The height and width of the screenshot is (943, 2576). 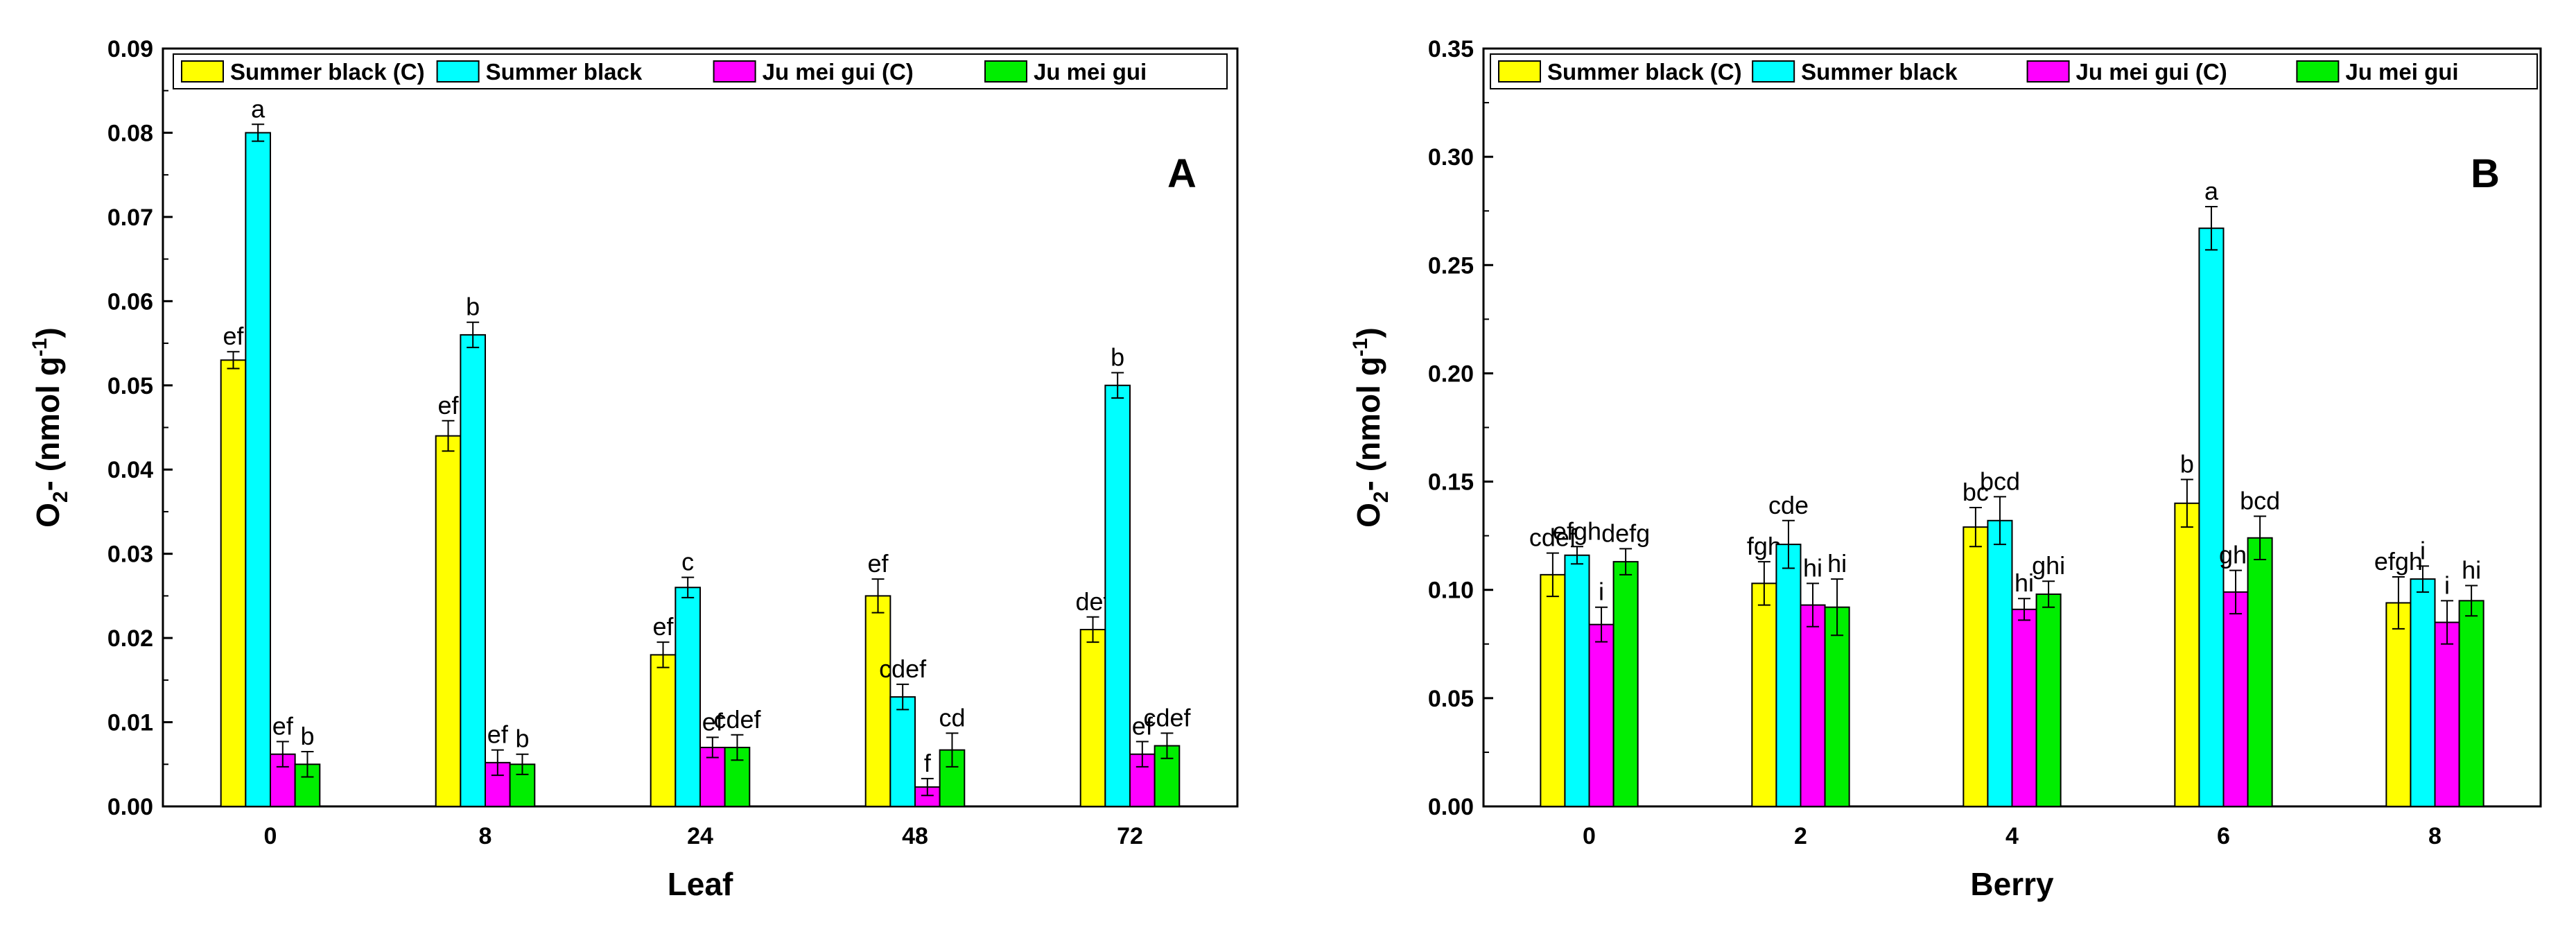 I want to click on legend-label: Summer black (C), so click(x=327, y=72).